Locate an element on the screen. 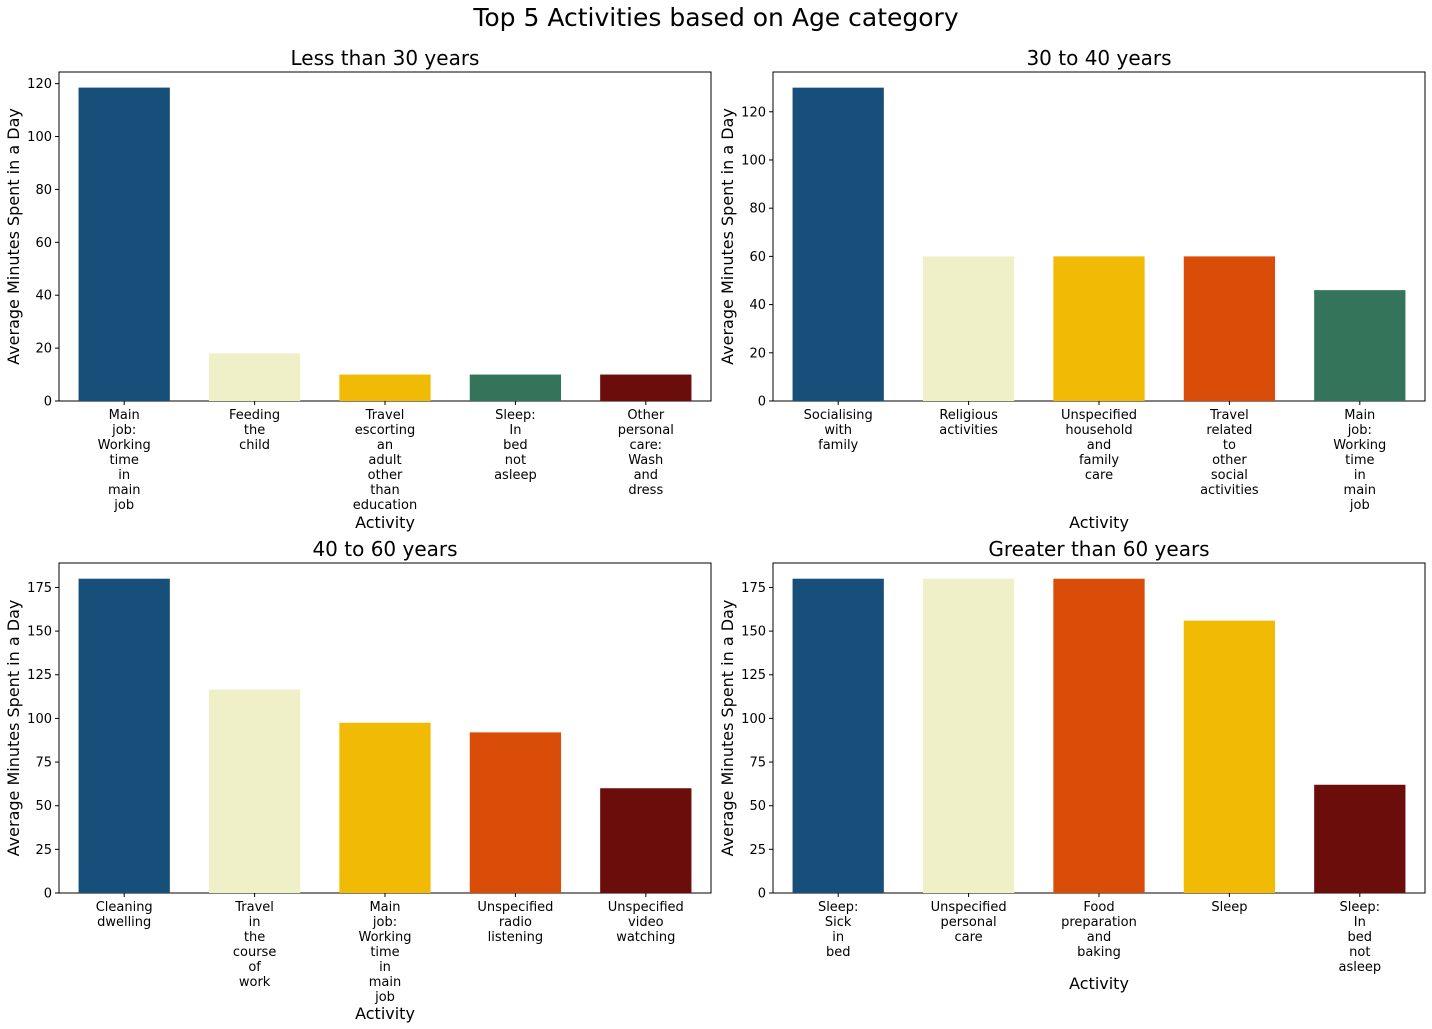  x-tick-label-line: personal is located at coordinates (646, 430).